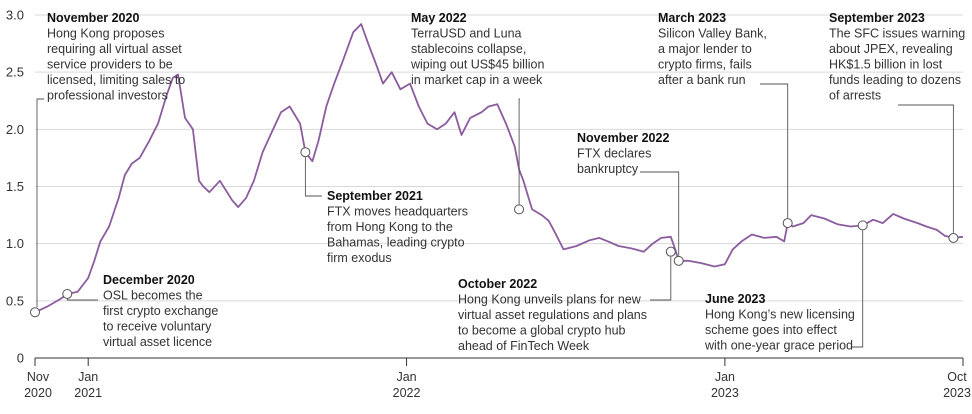 This screenshot has height=414, width=972. Describe the element at coordinates (157, 342) in the screenshot. I see `annotation-text-line: virtual asset licence` at that location.